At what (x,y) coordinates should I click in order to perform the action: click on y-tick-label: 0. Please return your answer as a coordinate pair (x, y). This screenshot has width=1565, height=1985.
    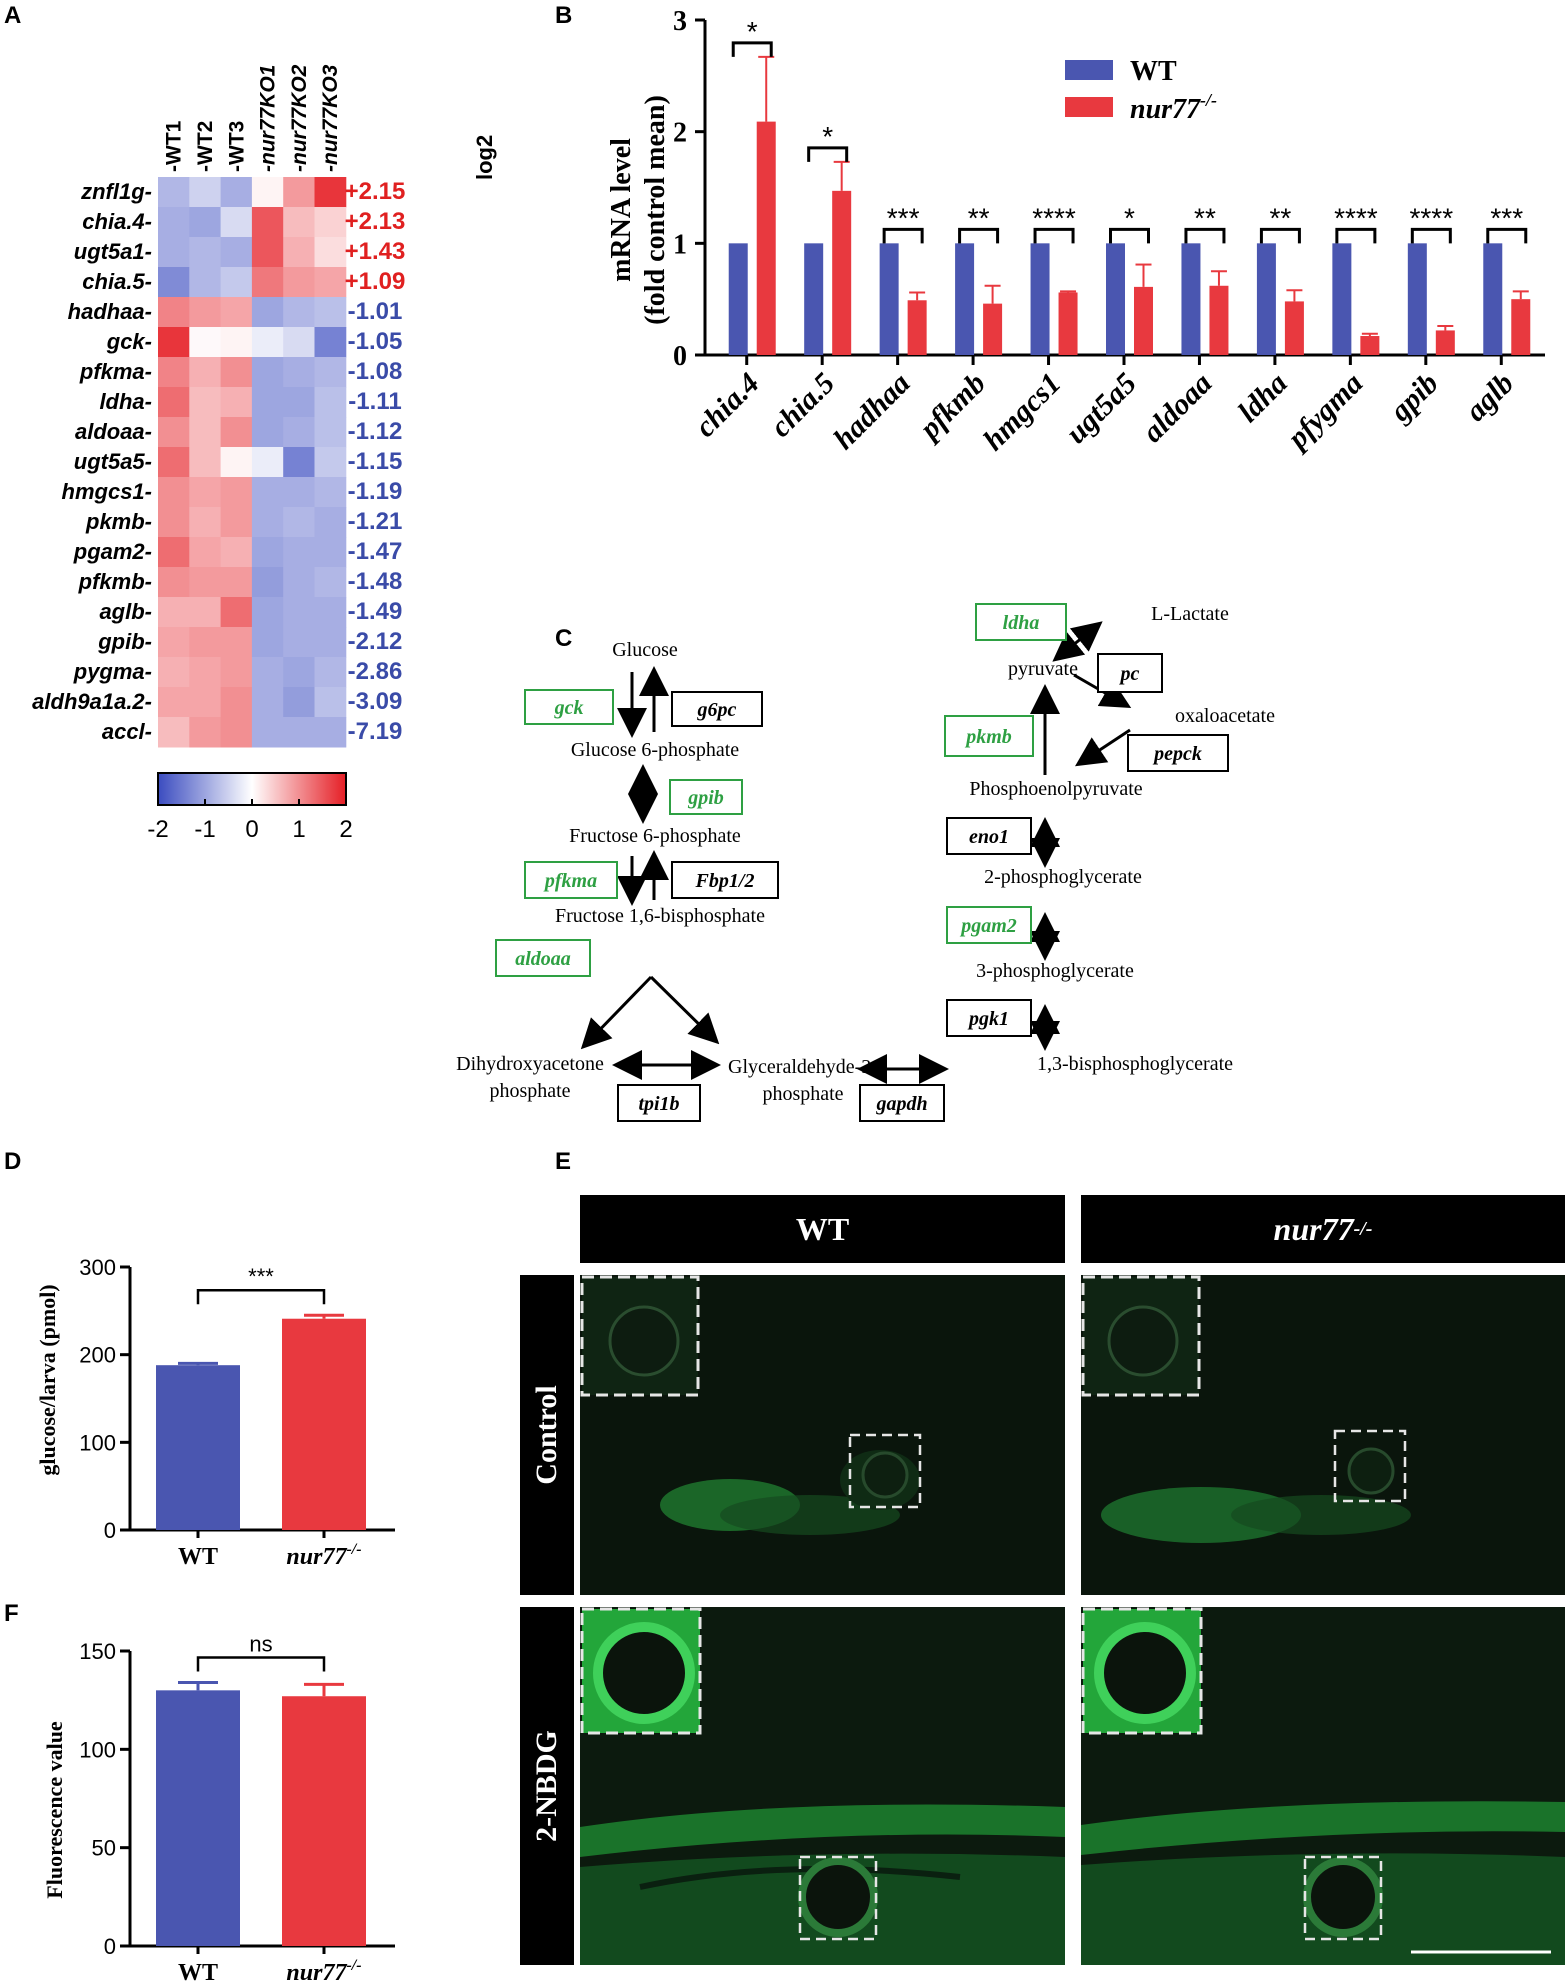
    Looking at the image, I should click on (110, 1530).